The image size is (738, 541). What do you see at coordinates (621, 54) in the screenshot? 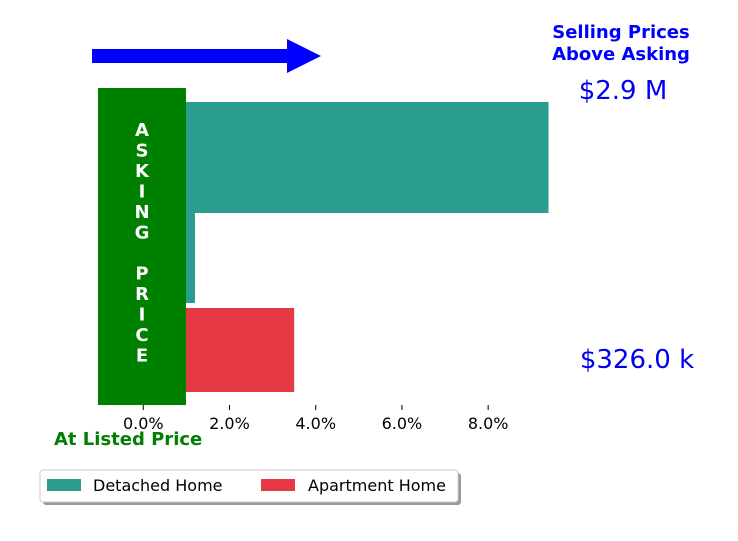
I see `above-asking-heading-line2: Above Asking` at bounding box center [621, 54].